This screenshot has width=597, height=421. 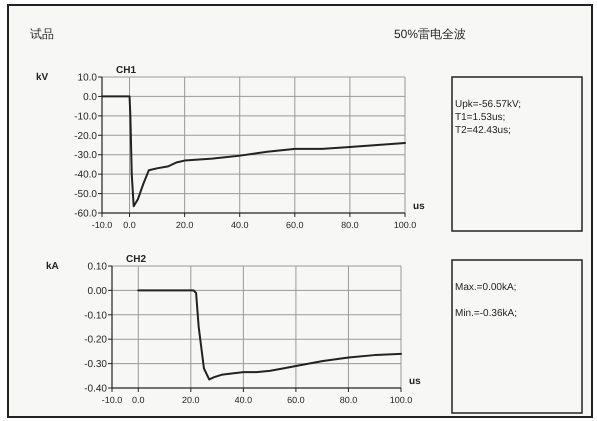 I want to click on text: Max.=0.00kA;, so click(x=485, y=287).